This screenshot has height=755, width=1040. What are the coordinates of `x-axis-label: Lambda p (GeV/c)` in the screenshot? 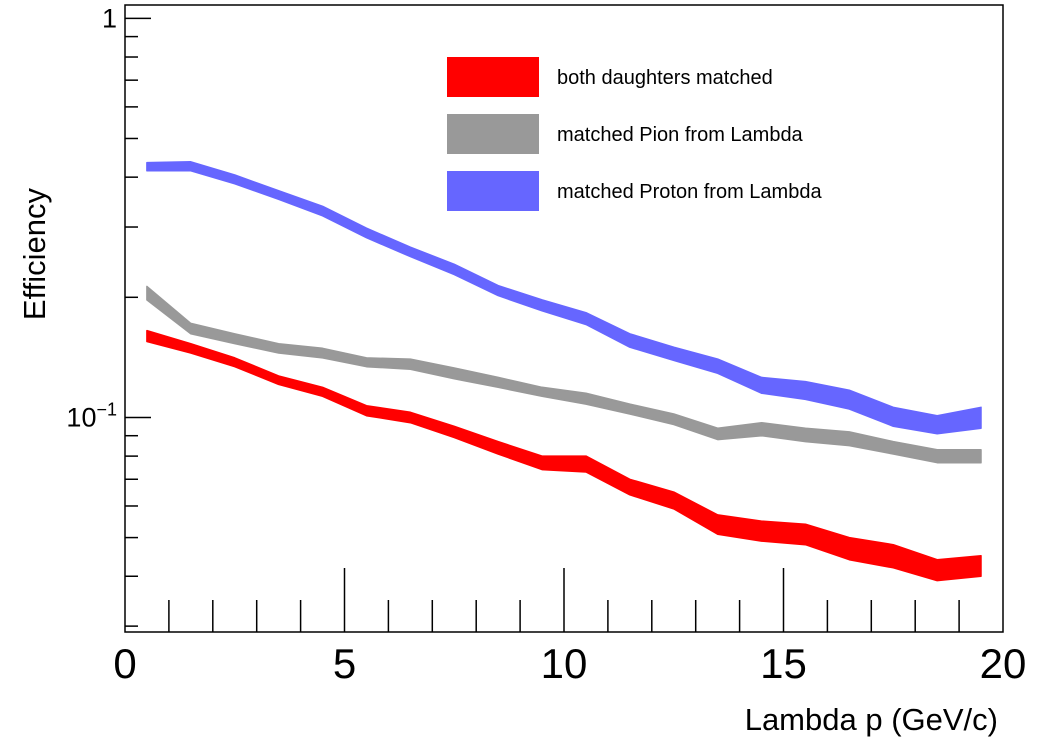 It's located at (871, 719).